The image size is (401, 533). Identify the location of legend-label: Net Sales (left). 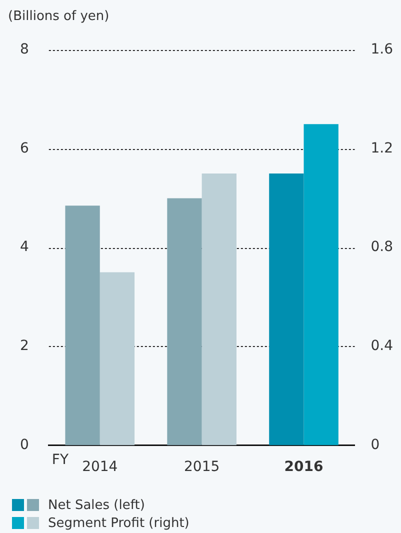
(96, 505).